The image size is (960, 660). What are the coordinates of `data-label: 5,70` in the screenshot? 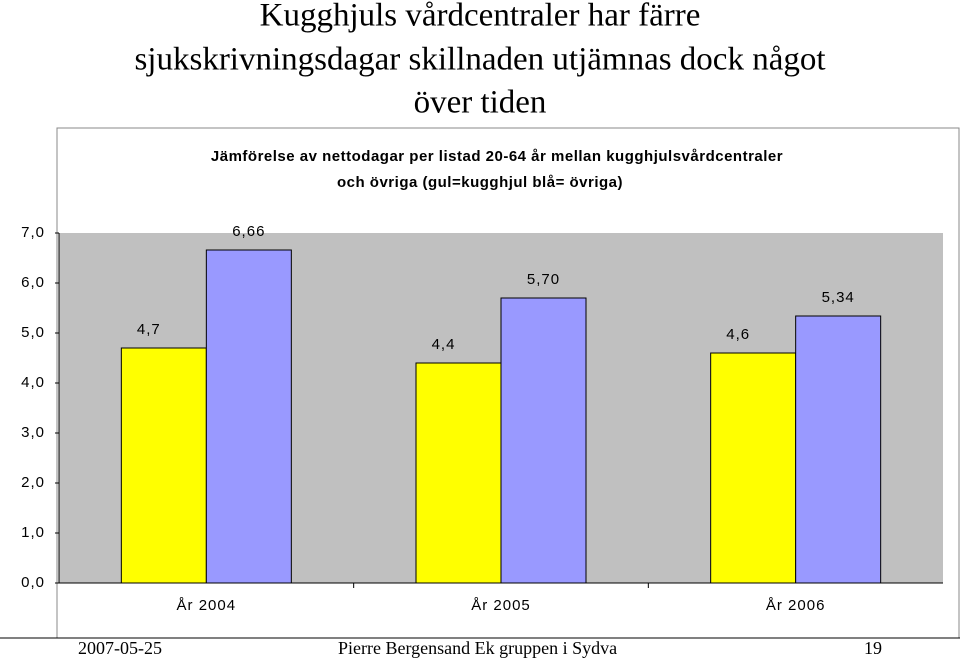 It's located at (543, 279).